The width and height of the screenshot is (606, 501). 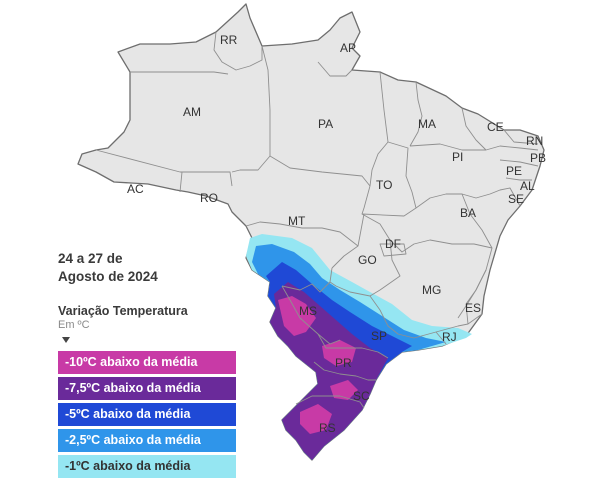 What do you see at coordinates (343, 363) in the screenshot?
I see `state-label-pr: PR` at bounding box center [343, 363].